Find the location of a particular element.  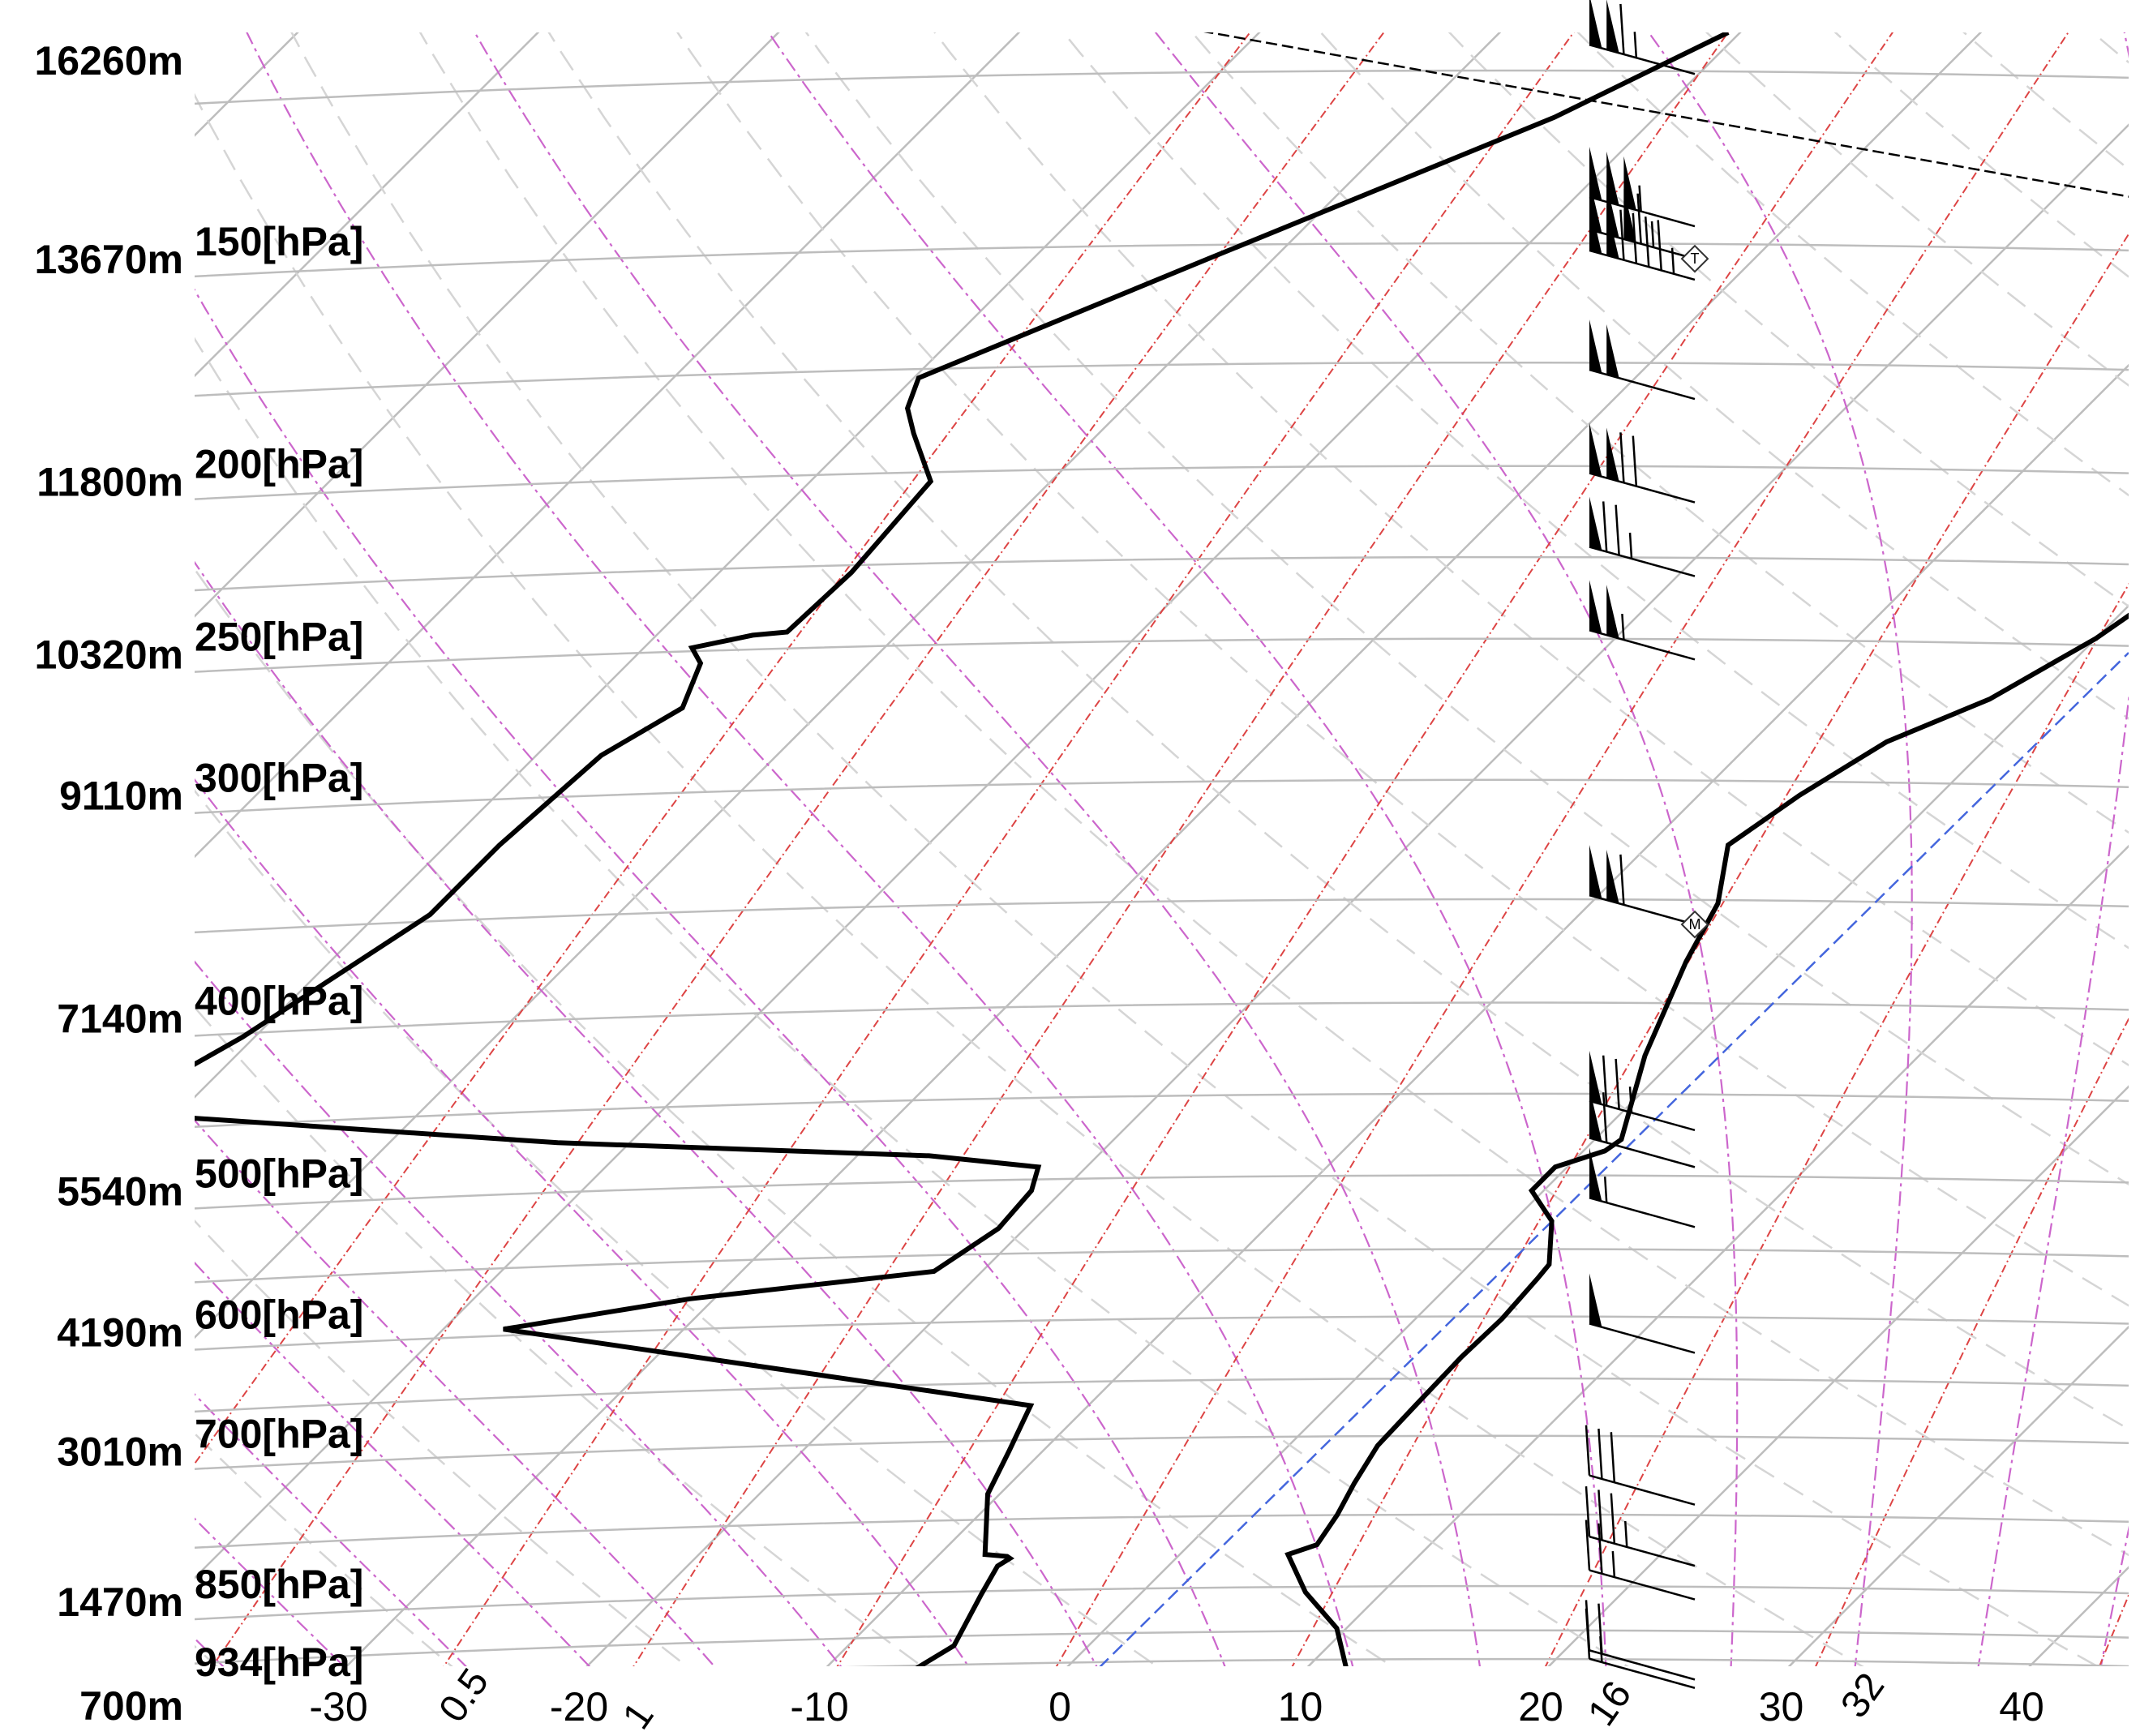

pressure-label: 150[hPa] is located at coordinates (279, 242).